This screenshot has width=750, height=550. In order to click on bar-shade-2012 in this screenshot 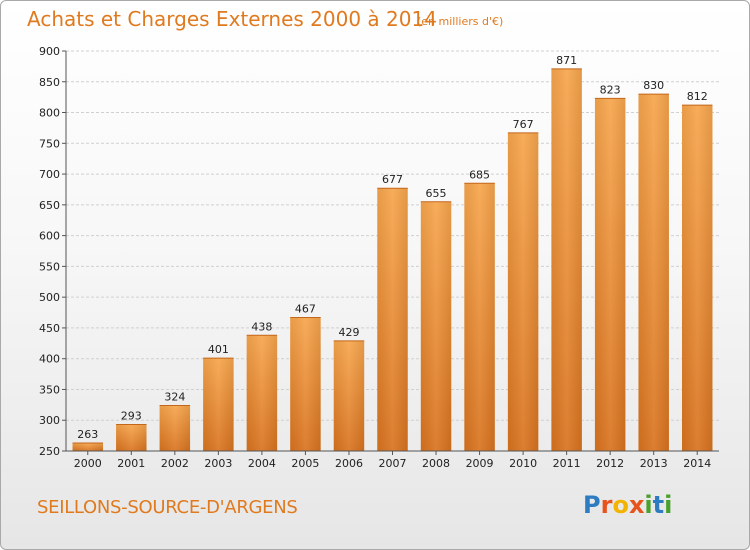, I will do `click(610, 274)`.